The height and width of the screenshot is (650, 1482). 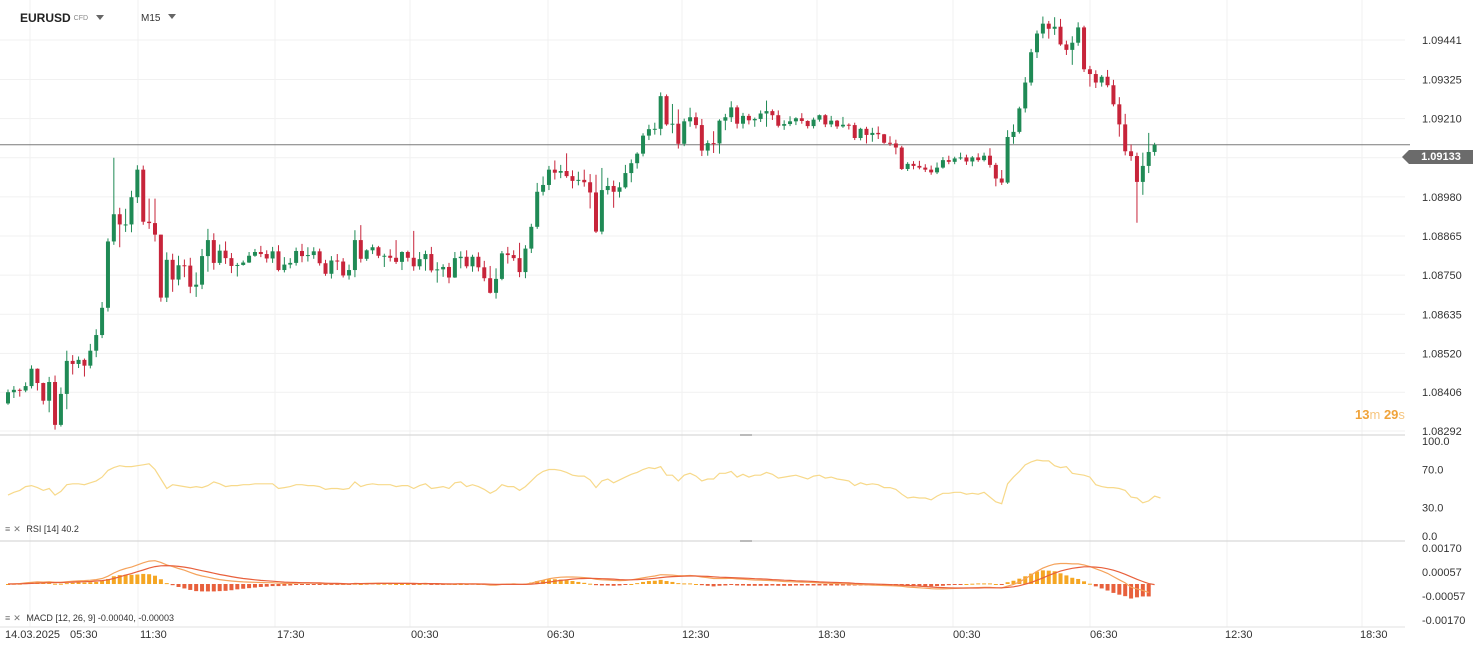 I want to click on rsi-name: RSI, so click(x=34, y=529).